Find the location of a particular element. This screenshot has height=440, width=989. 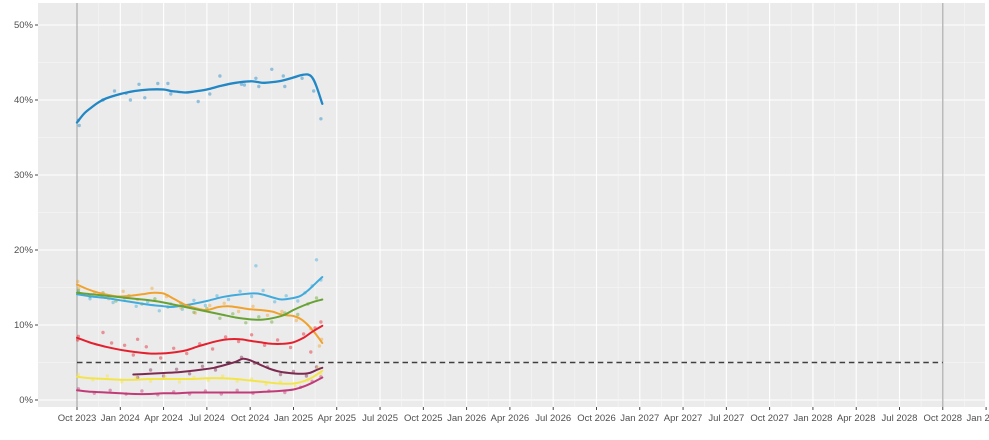

x-tick-label: Jan 2029 is located at coordinates (978, 418).